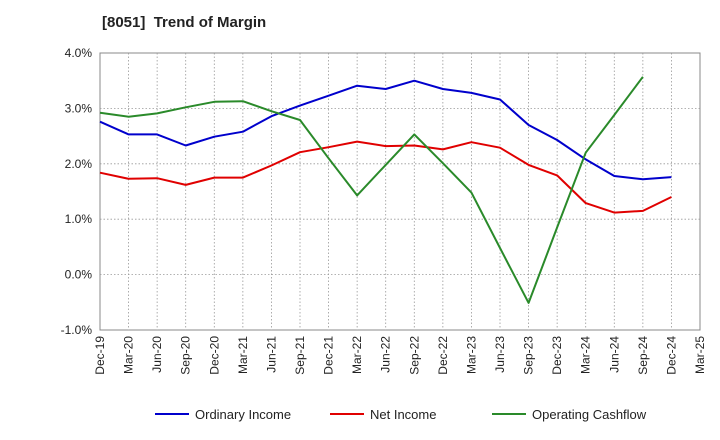  What do you see at coordinates (500, 354) in the screenshot?
I see `x-tick-label: Jun-23` at bounding box center [500, 354].